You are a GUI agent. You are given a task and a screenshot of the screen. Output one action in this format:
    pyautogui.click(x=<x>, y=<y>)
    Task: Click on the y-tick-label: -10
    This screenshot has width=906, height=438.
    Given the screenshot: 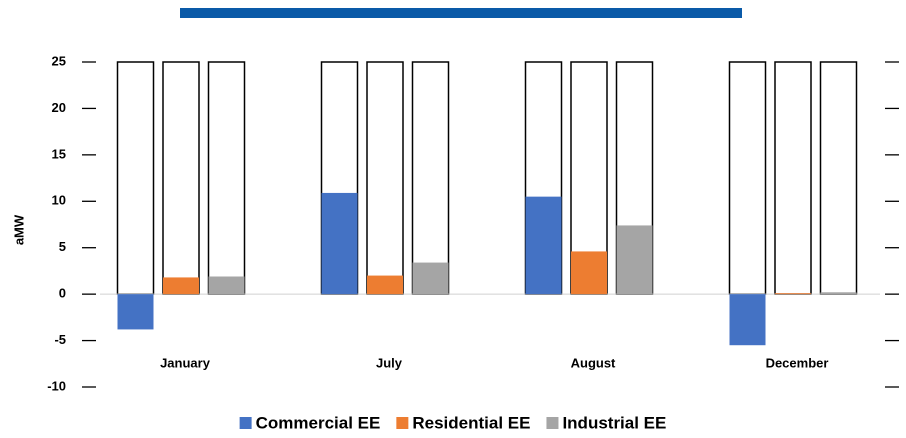 What is the action you would take?
    pyautogui.click(x=56, y=385)
    